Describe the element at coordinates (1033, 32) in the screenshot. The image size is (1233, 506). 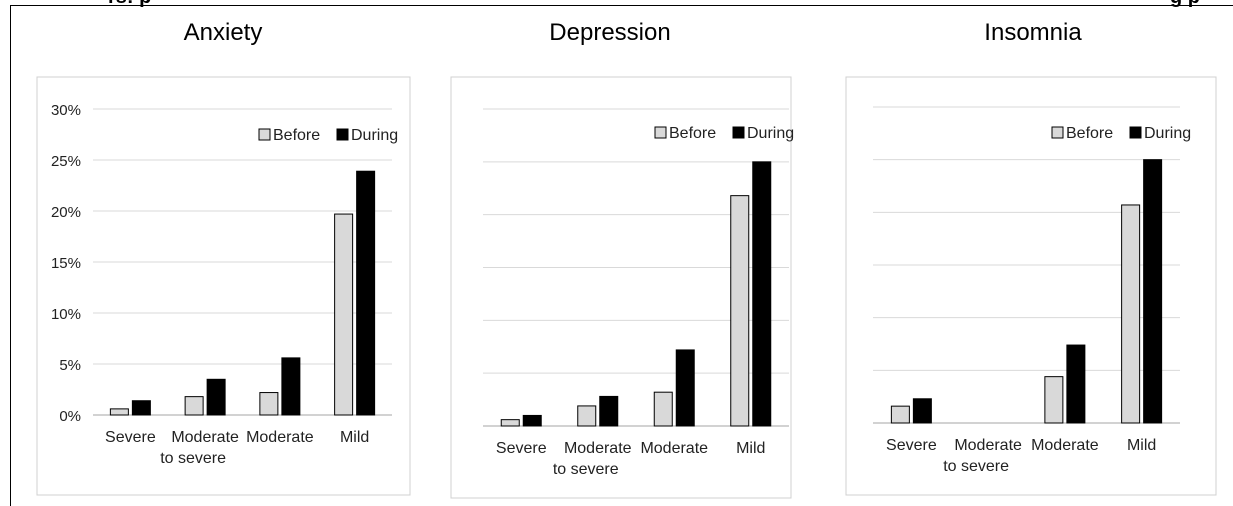
I see `chart-title-insomnia: Insomnia` at that location.